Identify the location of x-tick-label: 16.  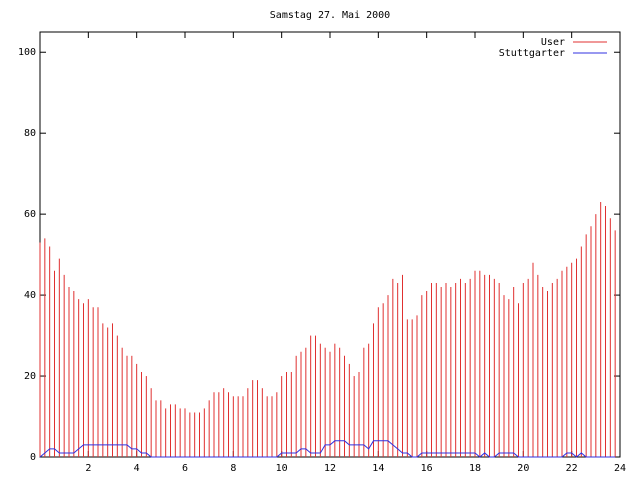
(427, 468).